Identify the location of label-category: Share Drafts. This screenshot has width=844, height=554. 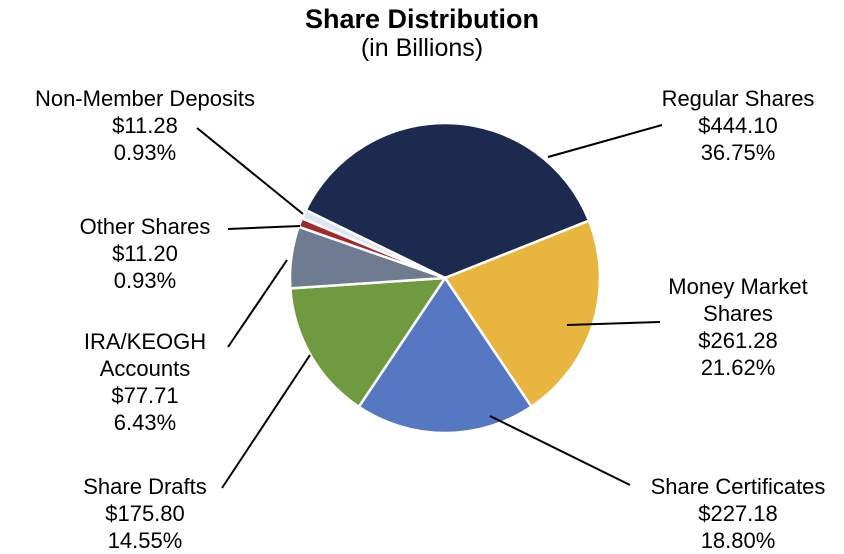
(145, 486).